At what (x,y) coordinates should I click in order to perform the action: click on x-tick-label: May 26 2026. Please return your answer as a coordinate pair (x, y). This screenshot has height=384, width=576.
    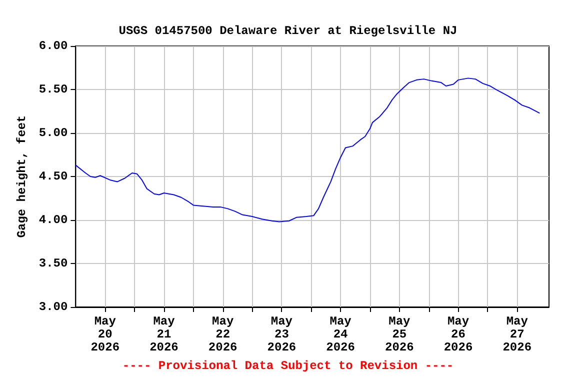
    Looking at the image, I should click on (458, 334).